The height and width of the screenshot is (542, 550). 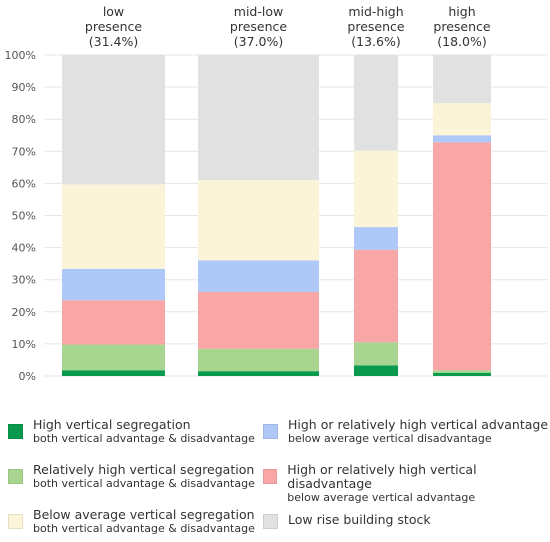 I want to click on y-tick-label: 30%, so click(x=24, y=280).